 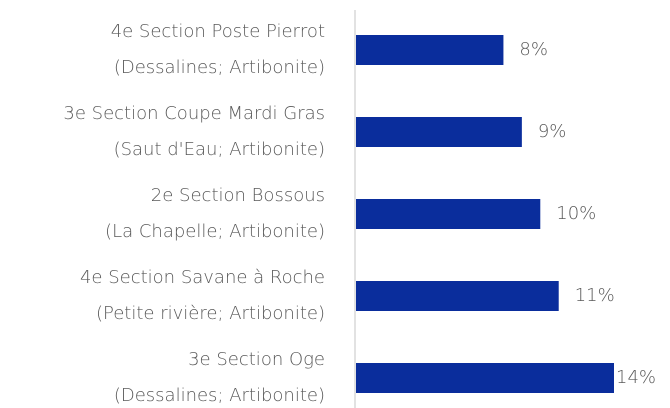 I want to click on value-label: 8%, so click(x=533, y=49).